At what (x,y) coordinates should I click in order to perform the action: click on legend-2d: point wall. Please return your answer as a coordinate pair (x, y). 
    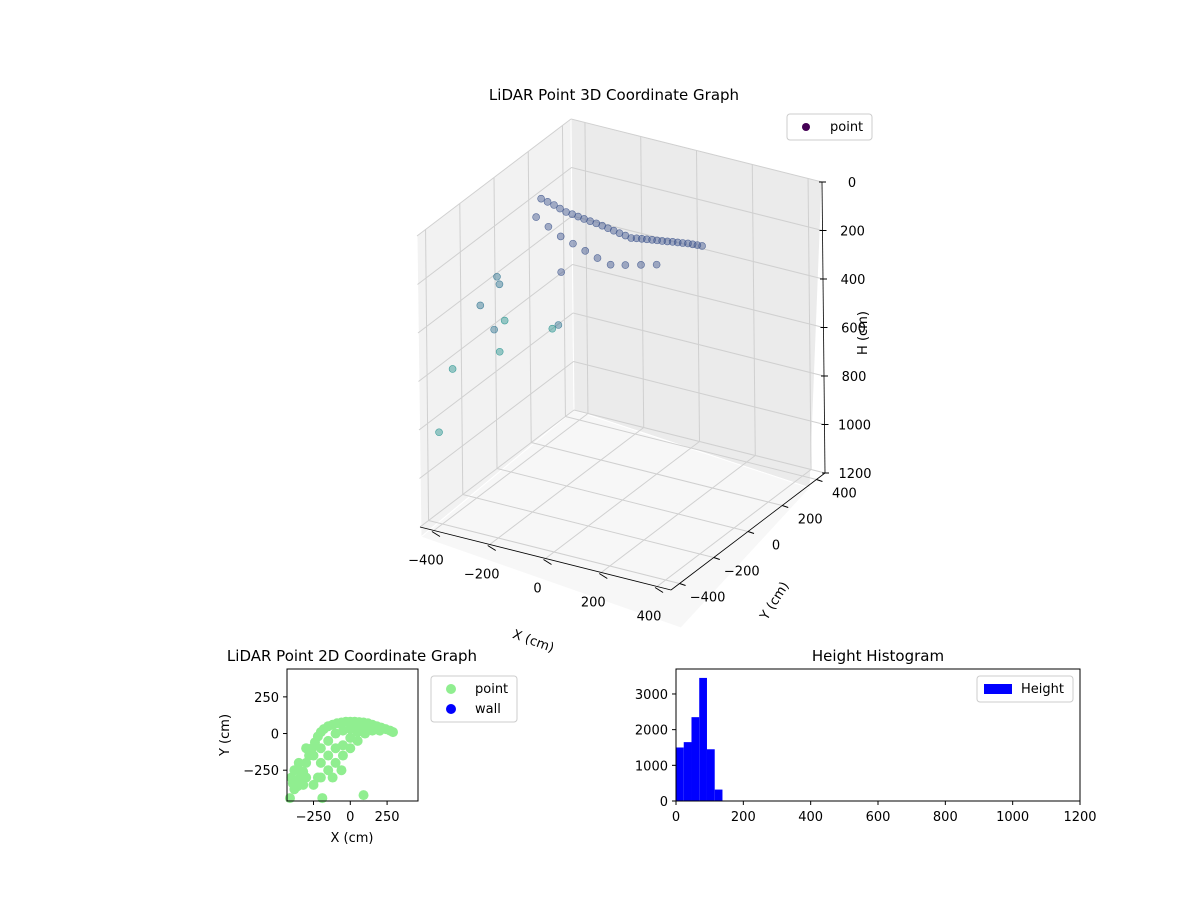
    Looking at the image, I should click on (474, 699).